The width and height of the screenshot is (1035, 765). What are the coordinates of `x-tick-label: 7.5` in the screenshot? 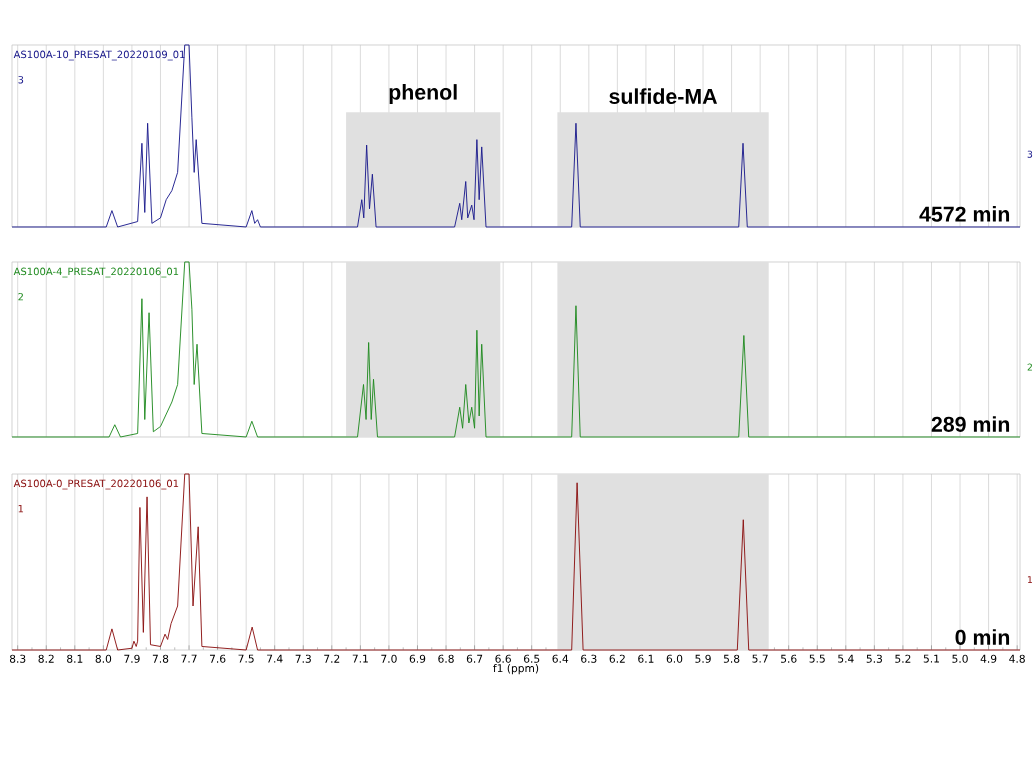 It's located at (246, 658).